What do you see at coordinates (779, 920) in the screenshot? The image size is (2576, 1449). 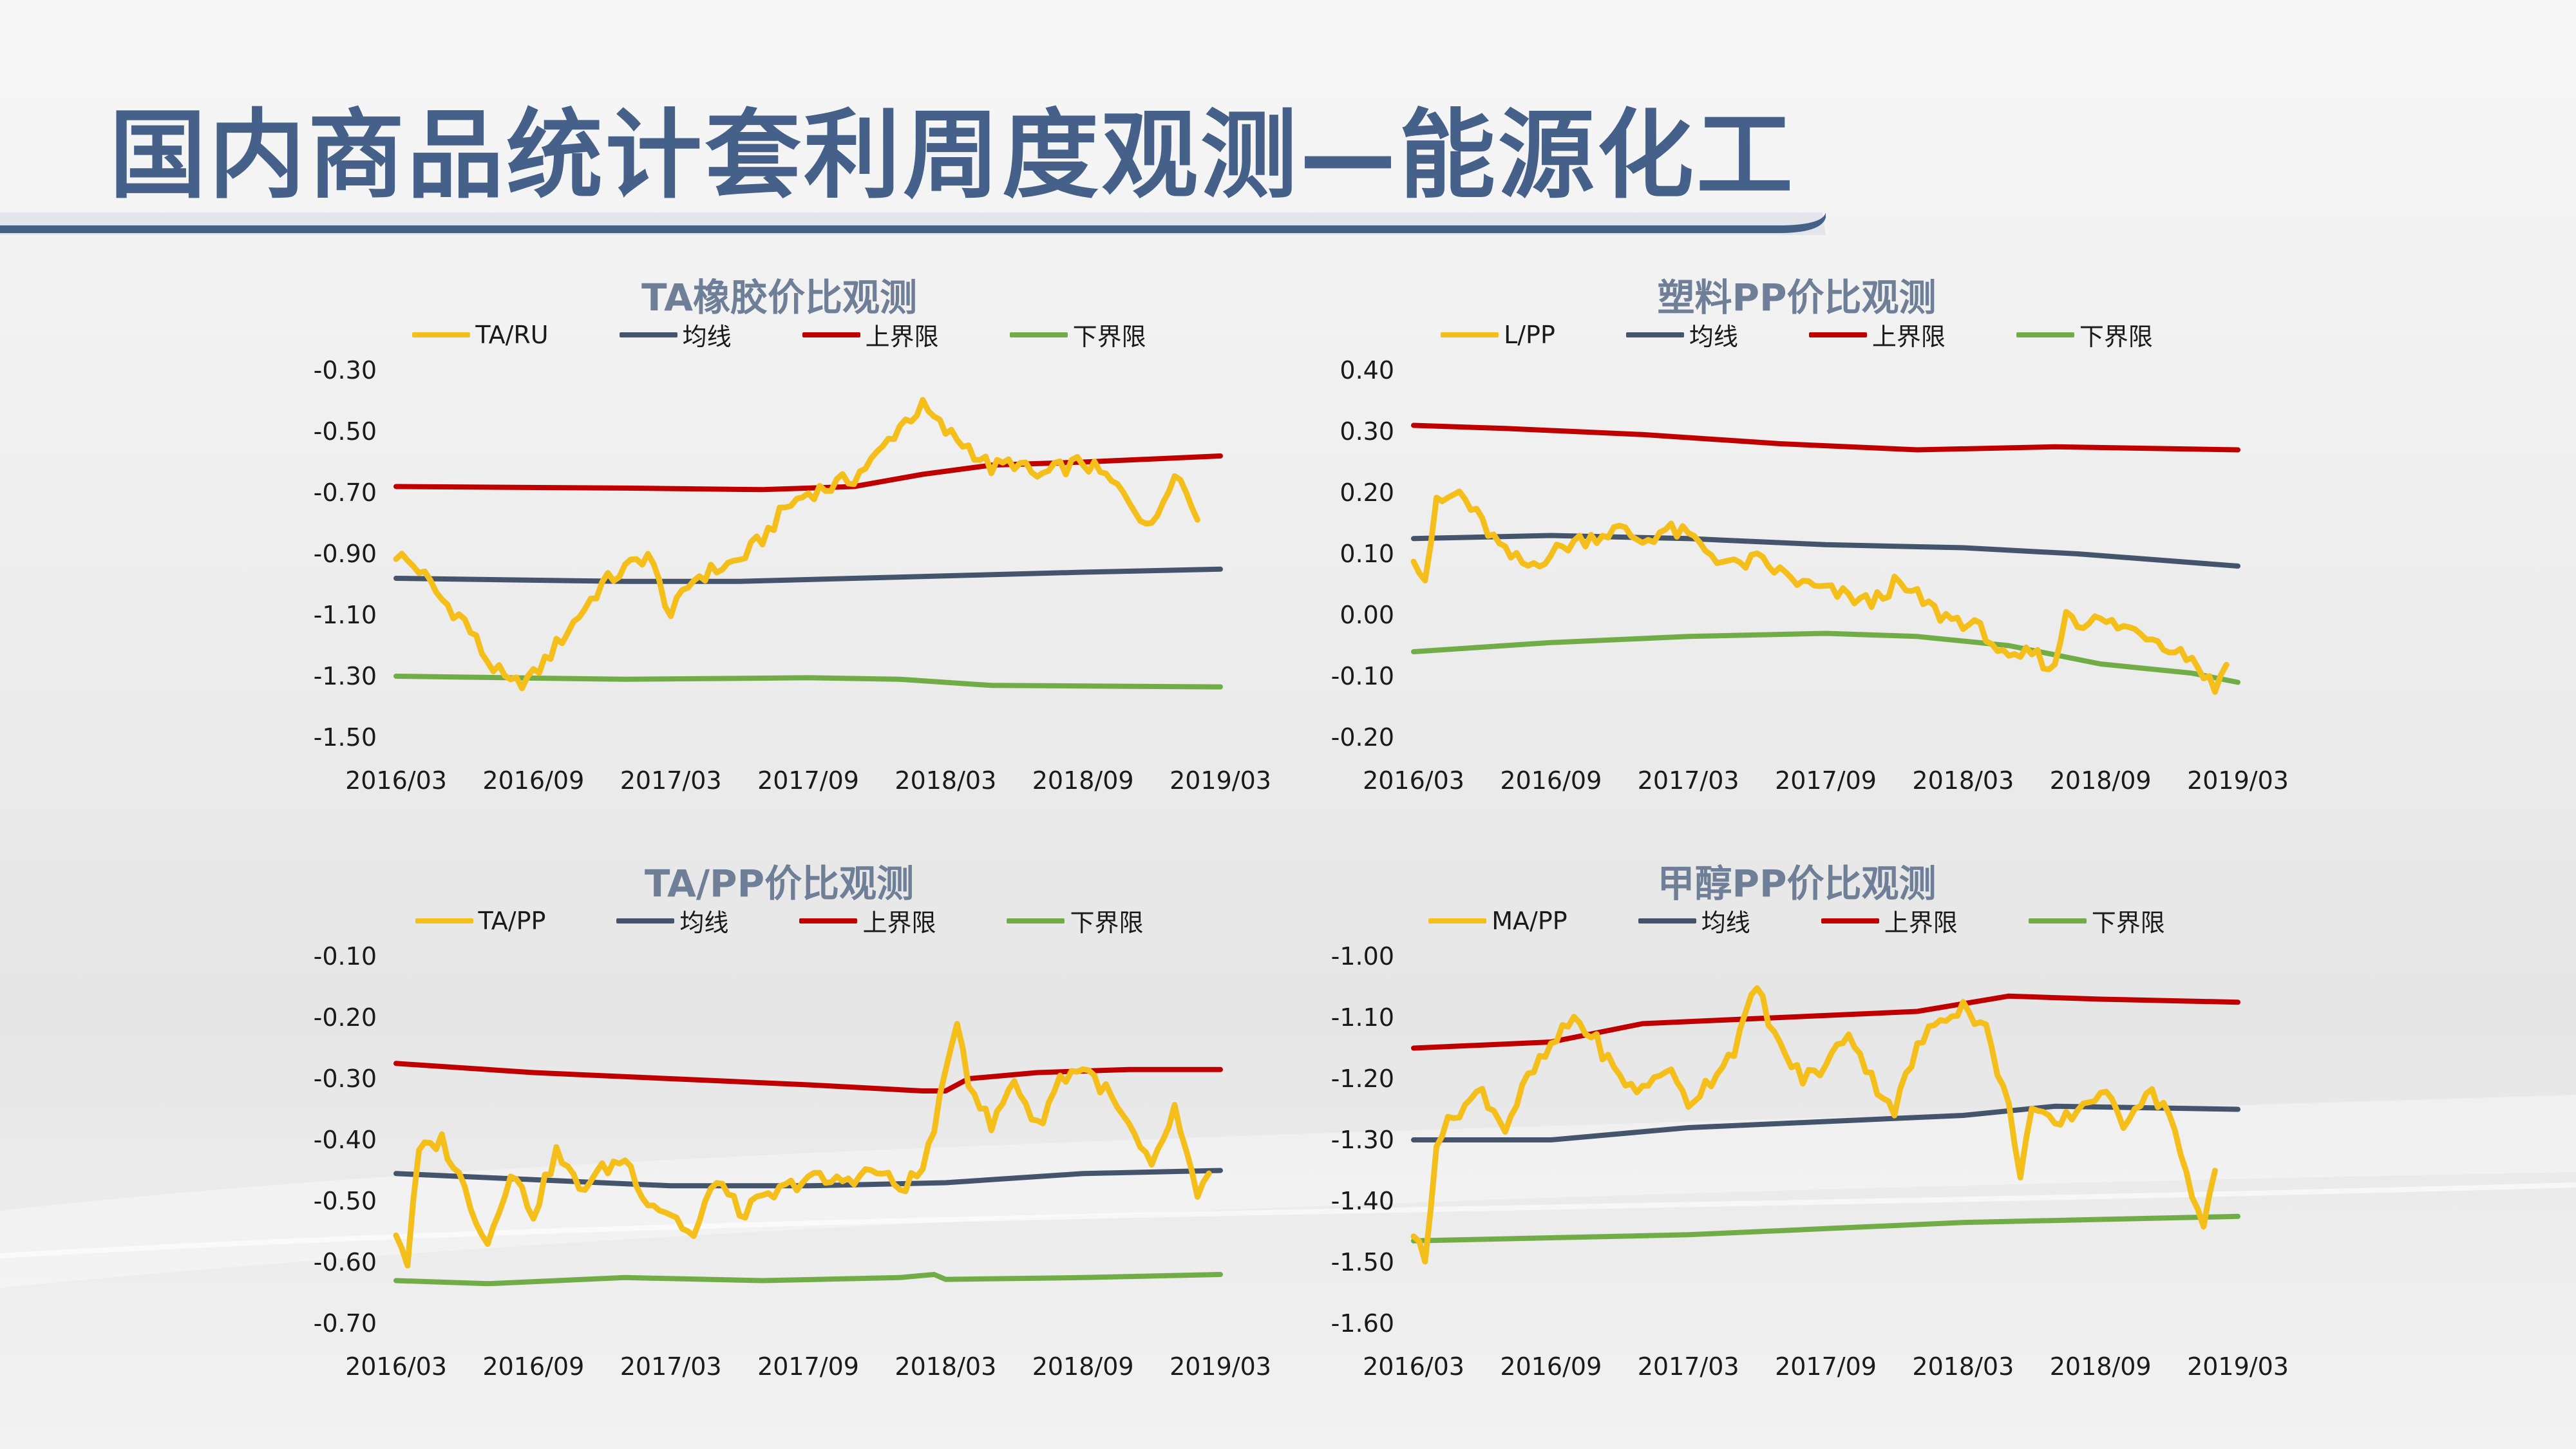 I see `chart-legend: TA/PP 均线 上界限 下界限` at bounding box center [779, 920].